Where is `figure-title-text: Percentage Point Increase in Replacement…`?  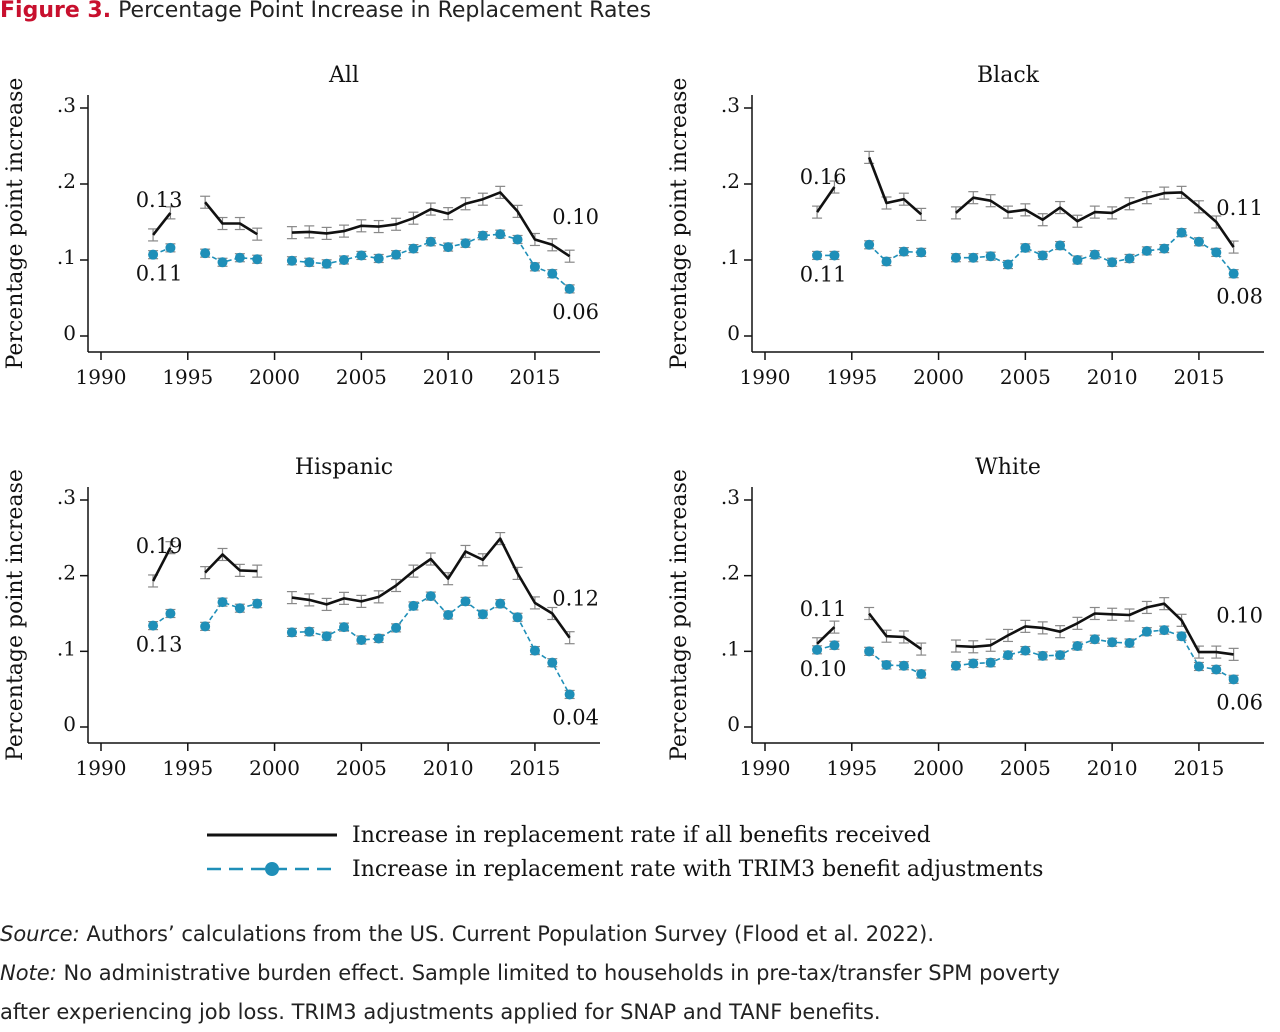 figure-title-text: Percentage Point Increase in Replacement… is located at coordinates (385, 11).